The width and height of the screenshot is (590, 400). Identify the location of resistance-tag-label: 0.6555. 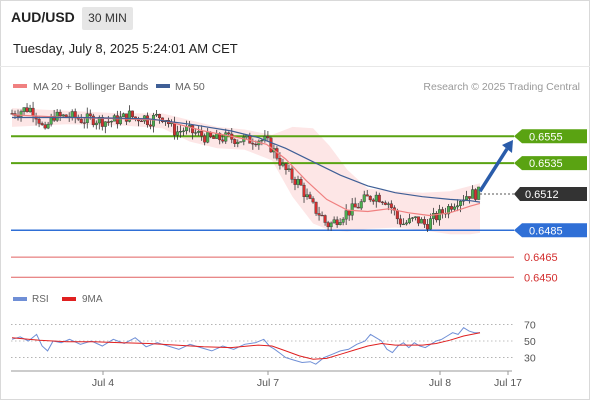
(546, 137).